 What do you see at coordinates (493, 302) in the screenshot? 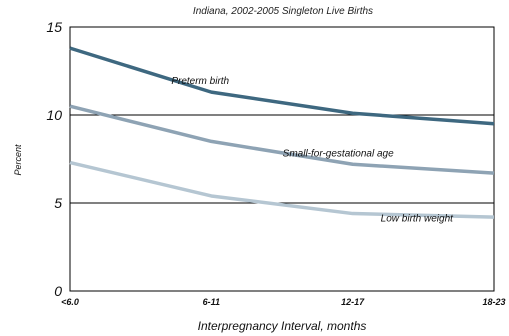
I see `x-tick-label: 18-23` at bounding box center [493, 302].